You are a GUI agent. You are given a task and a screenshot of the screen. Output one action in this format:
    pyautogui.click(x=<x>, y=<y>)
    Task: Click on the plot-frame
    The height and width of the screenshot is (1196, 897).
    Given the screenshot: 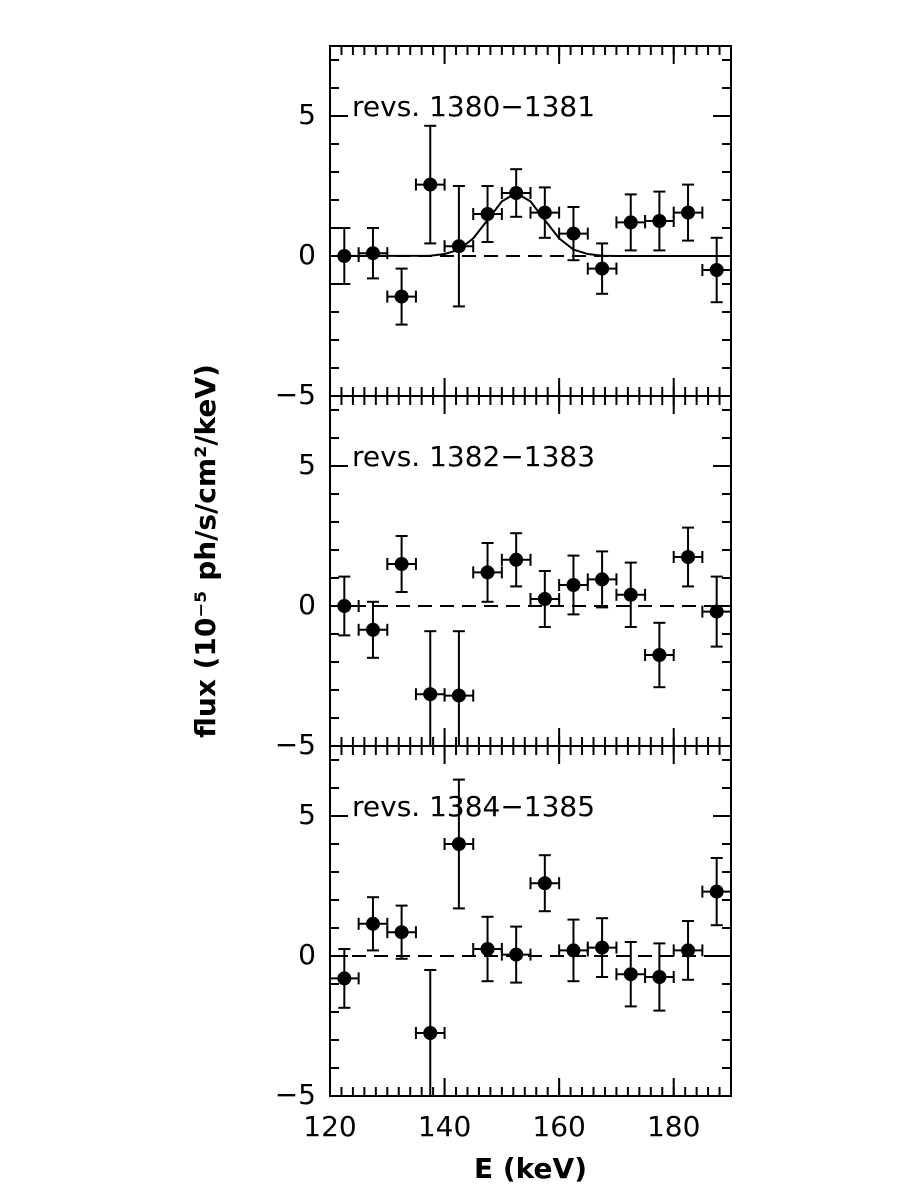 What is the action you would take?
    pyautogui.click(x=530, y=921)
    